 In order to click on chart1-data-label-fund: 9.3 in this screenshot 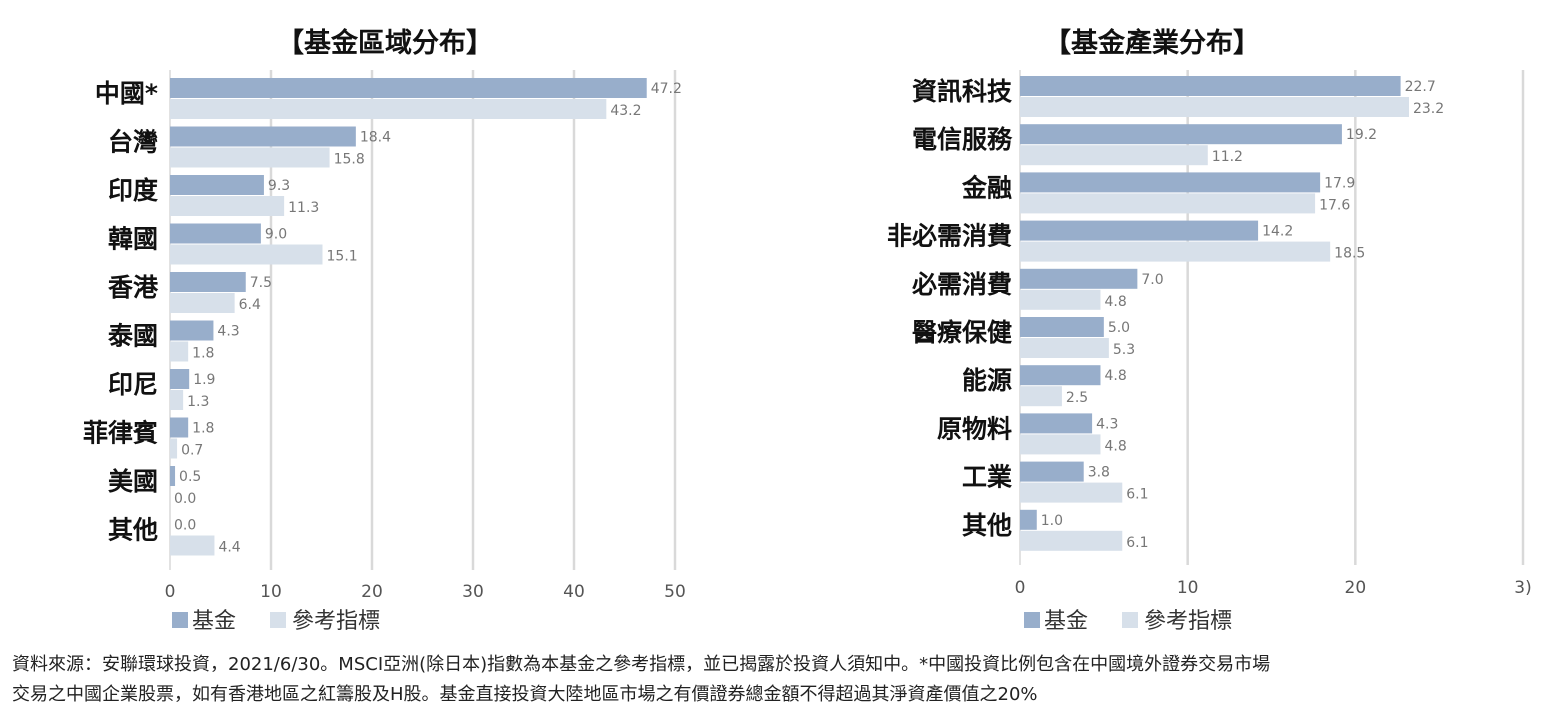, I will do `click(279, 186)`.